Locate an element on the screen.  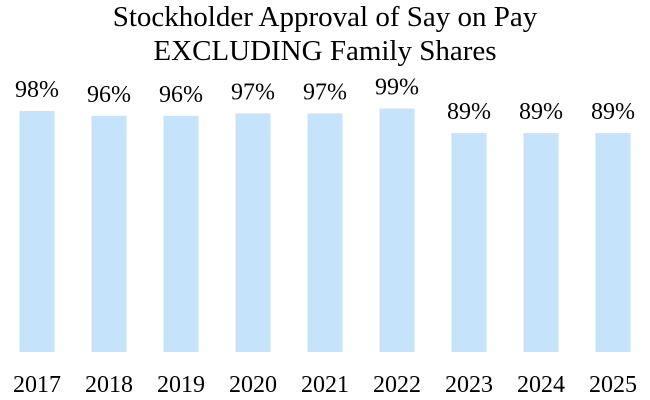
bar-2019 is located at coordinates (181, 233).